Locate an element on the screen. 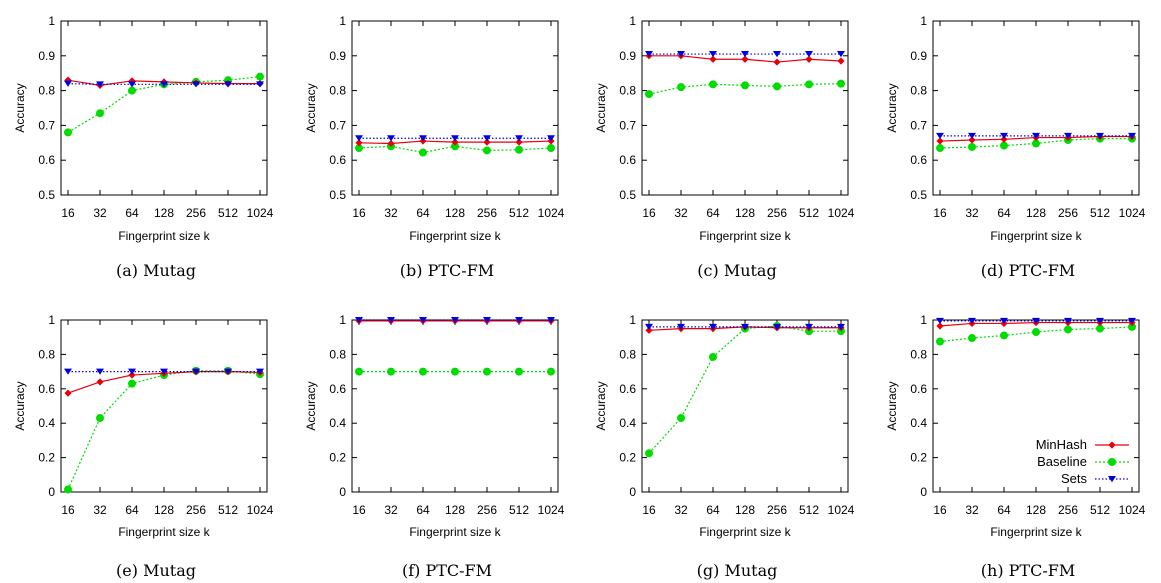 This screenshot has width=1161, height=583. legend-label-sets: Sets is located at coordinates (1074, 478).